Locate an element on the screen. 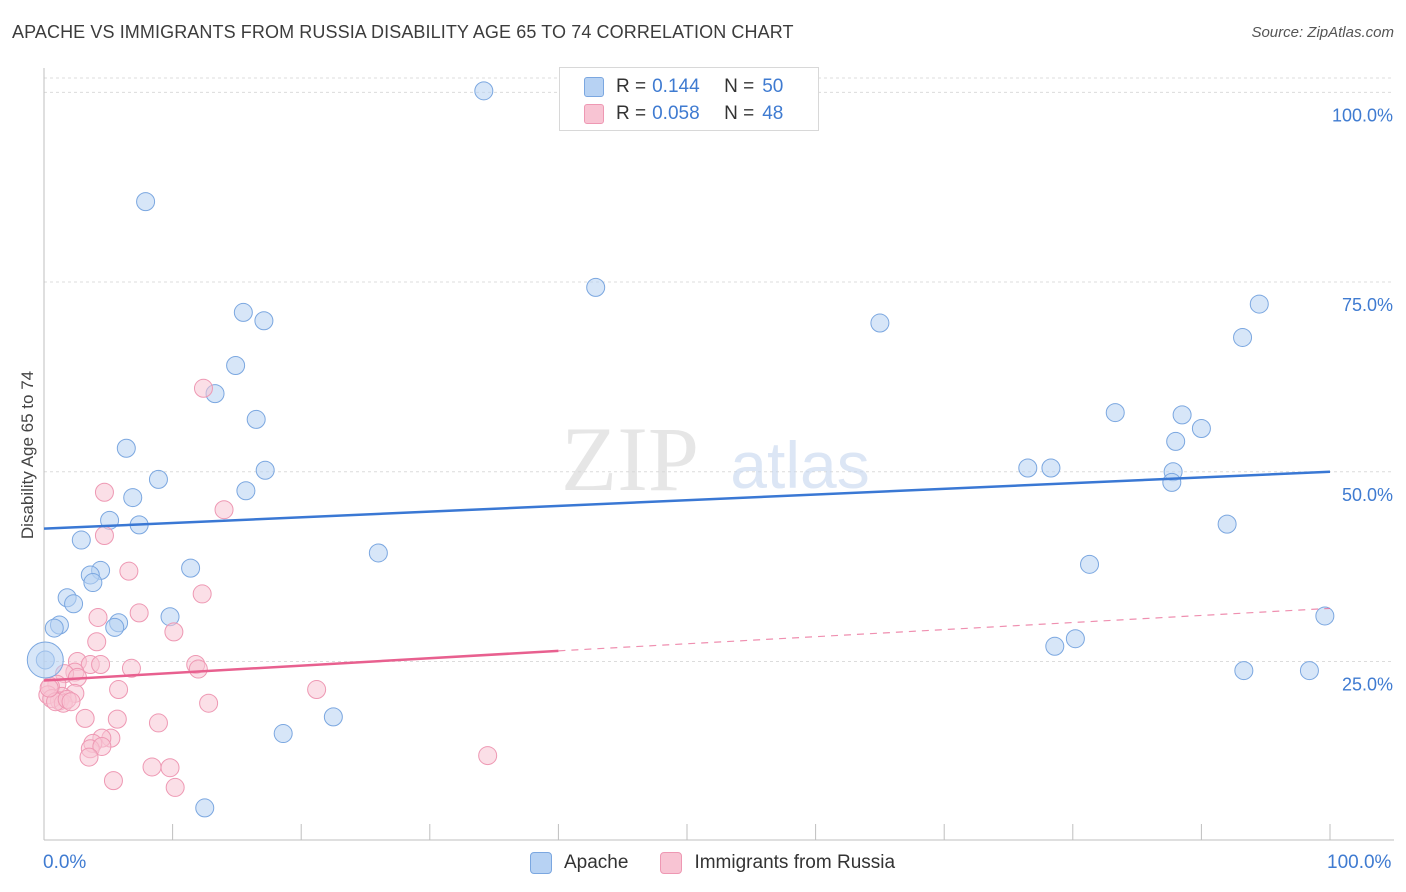  y-tick-label: 50.0% is located at coordinates (1367, 495).